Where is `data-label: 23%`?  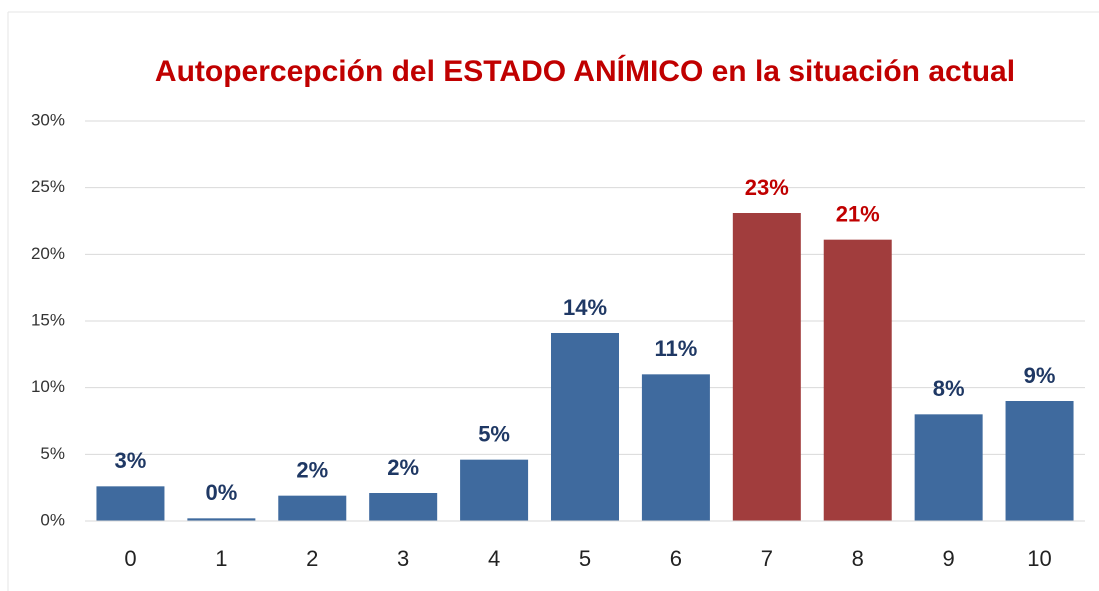 data-label: 23% is located at coordinates (767, 187).